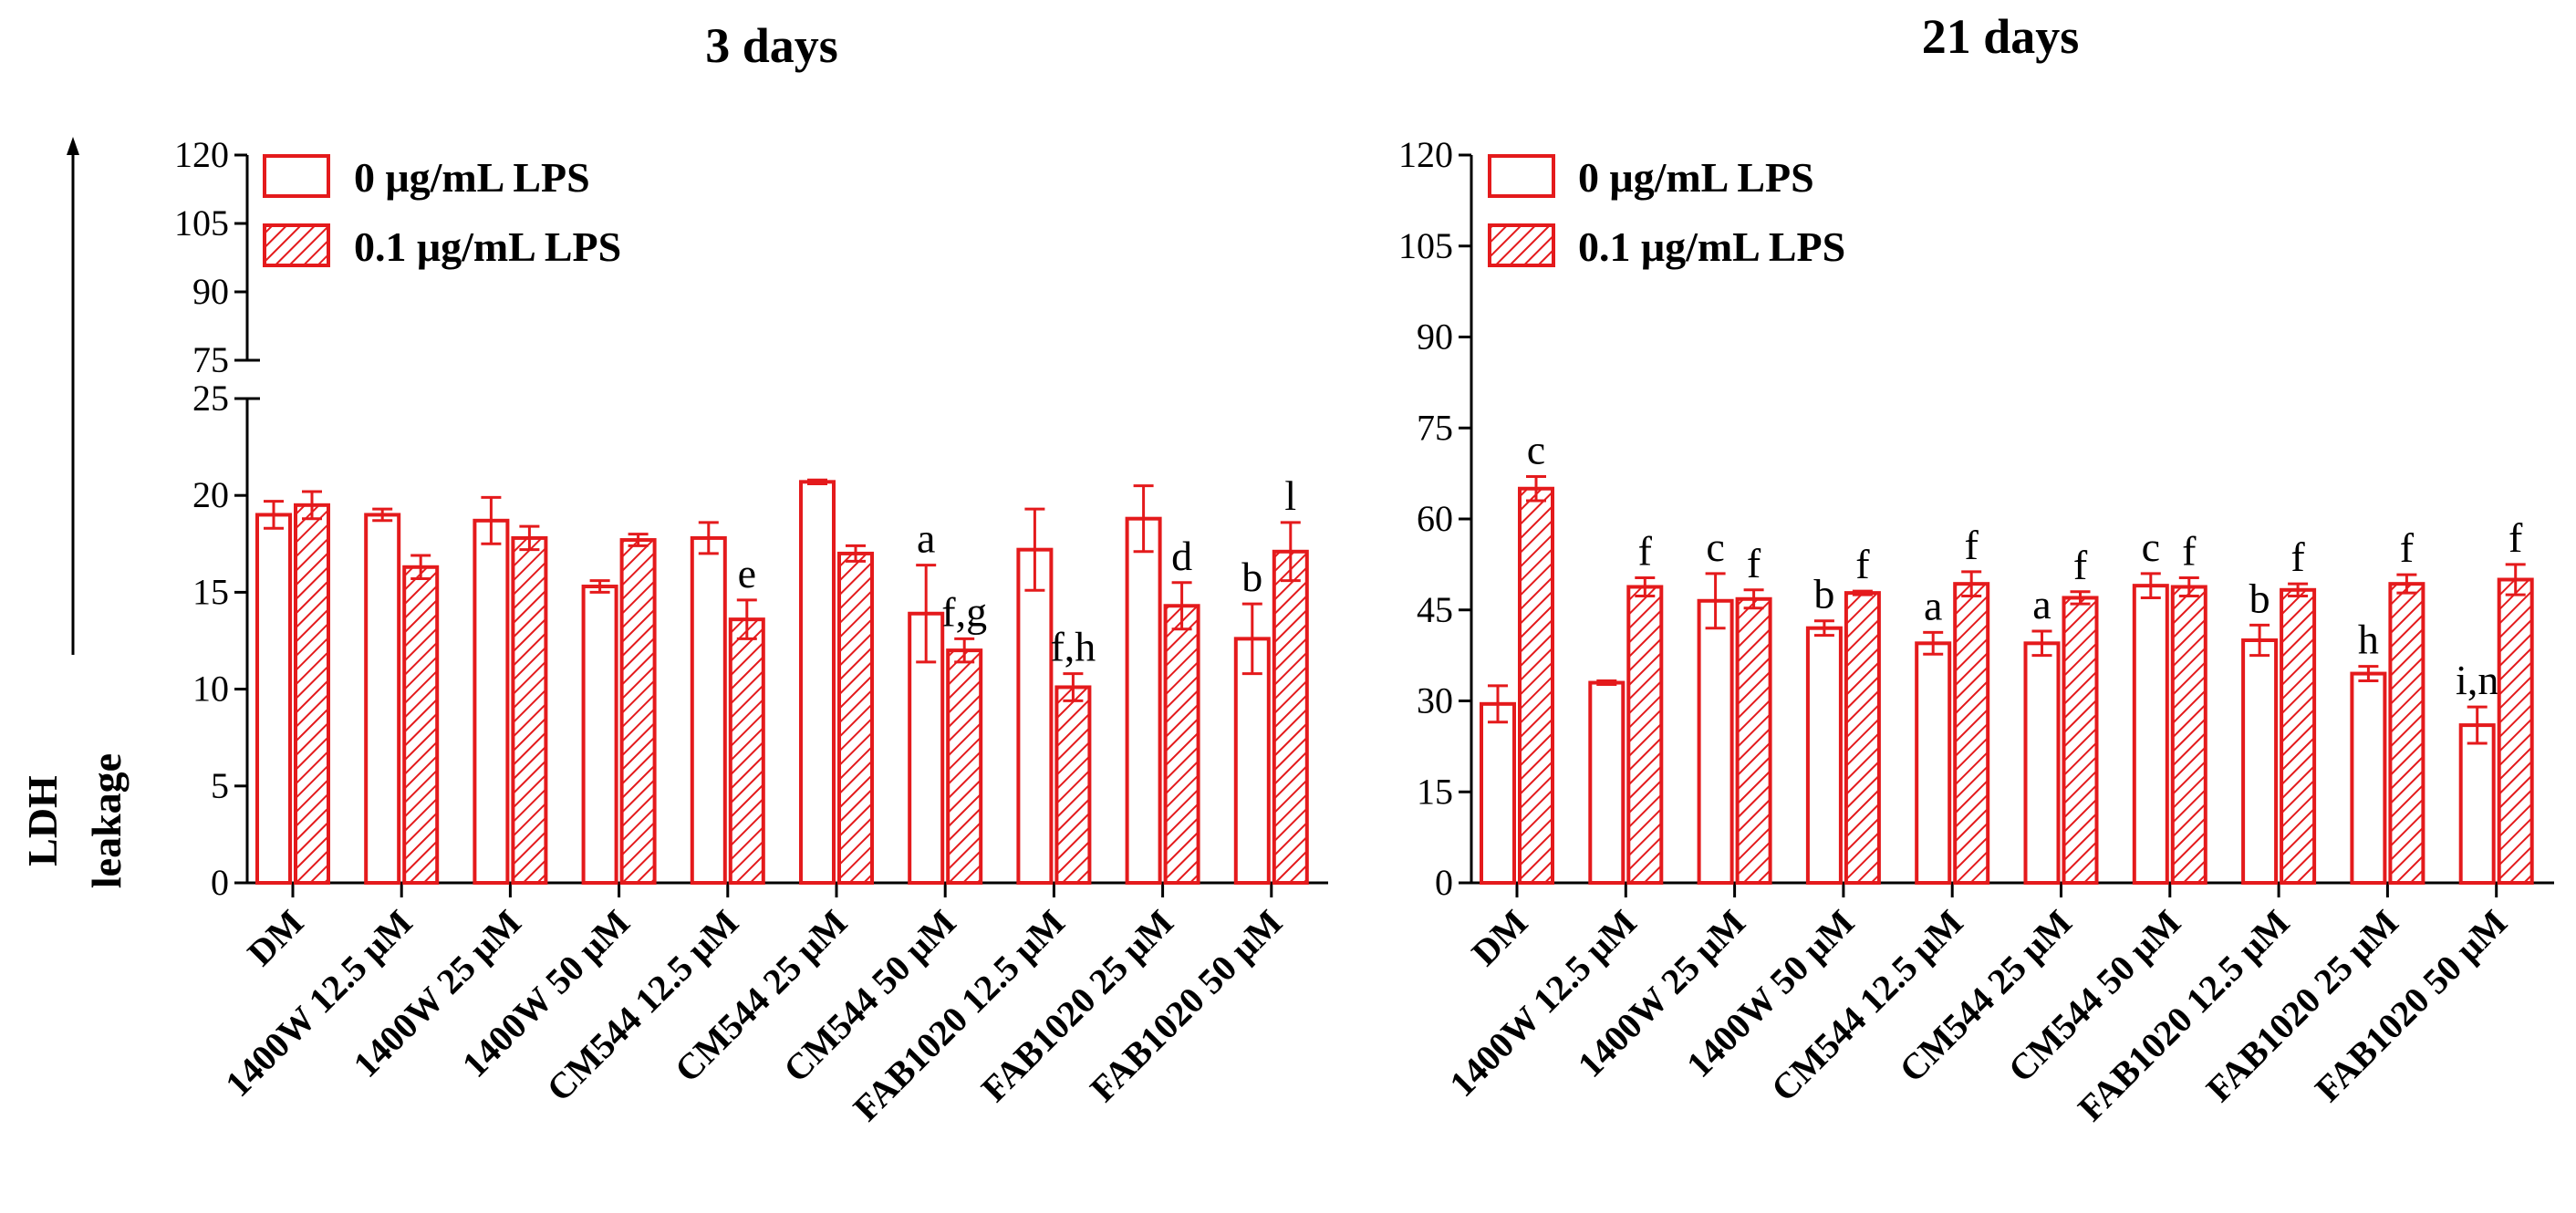 This screenshot has width=2576, height=1213. I want to click on y-label-line2: leakage, so click(107, 820).